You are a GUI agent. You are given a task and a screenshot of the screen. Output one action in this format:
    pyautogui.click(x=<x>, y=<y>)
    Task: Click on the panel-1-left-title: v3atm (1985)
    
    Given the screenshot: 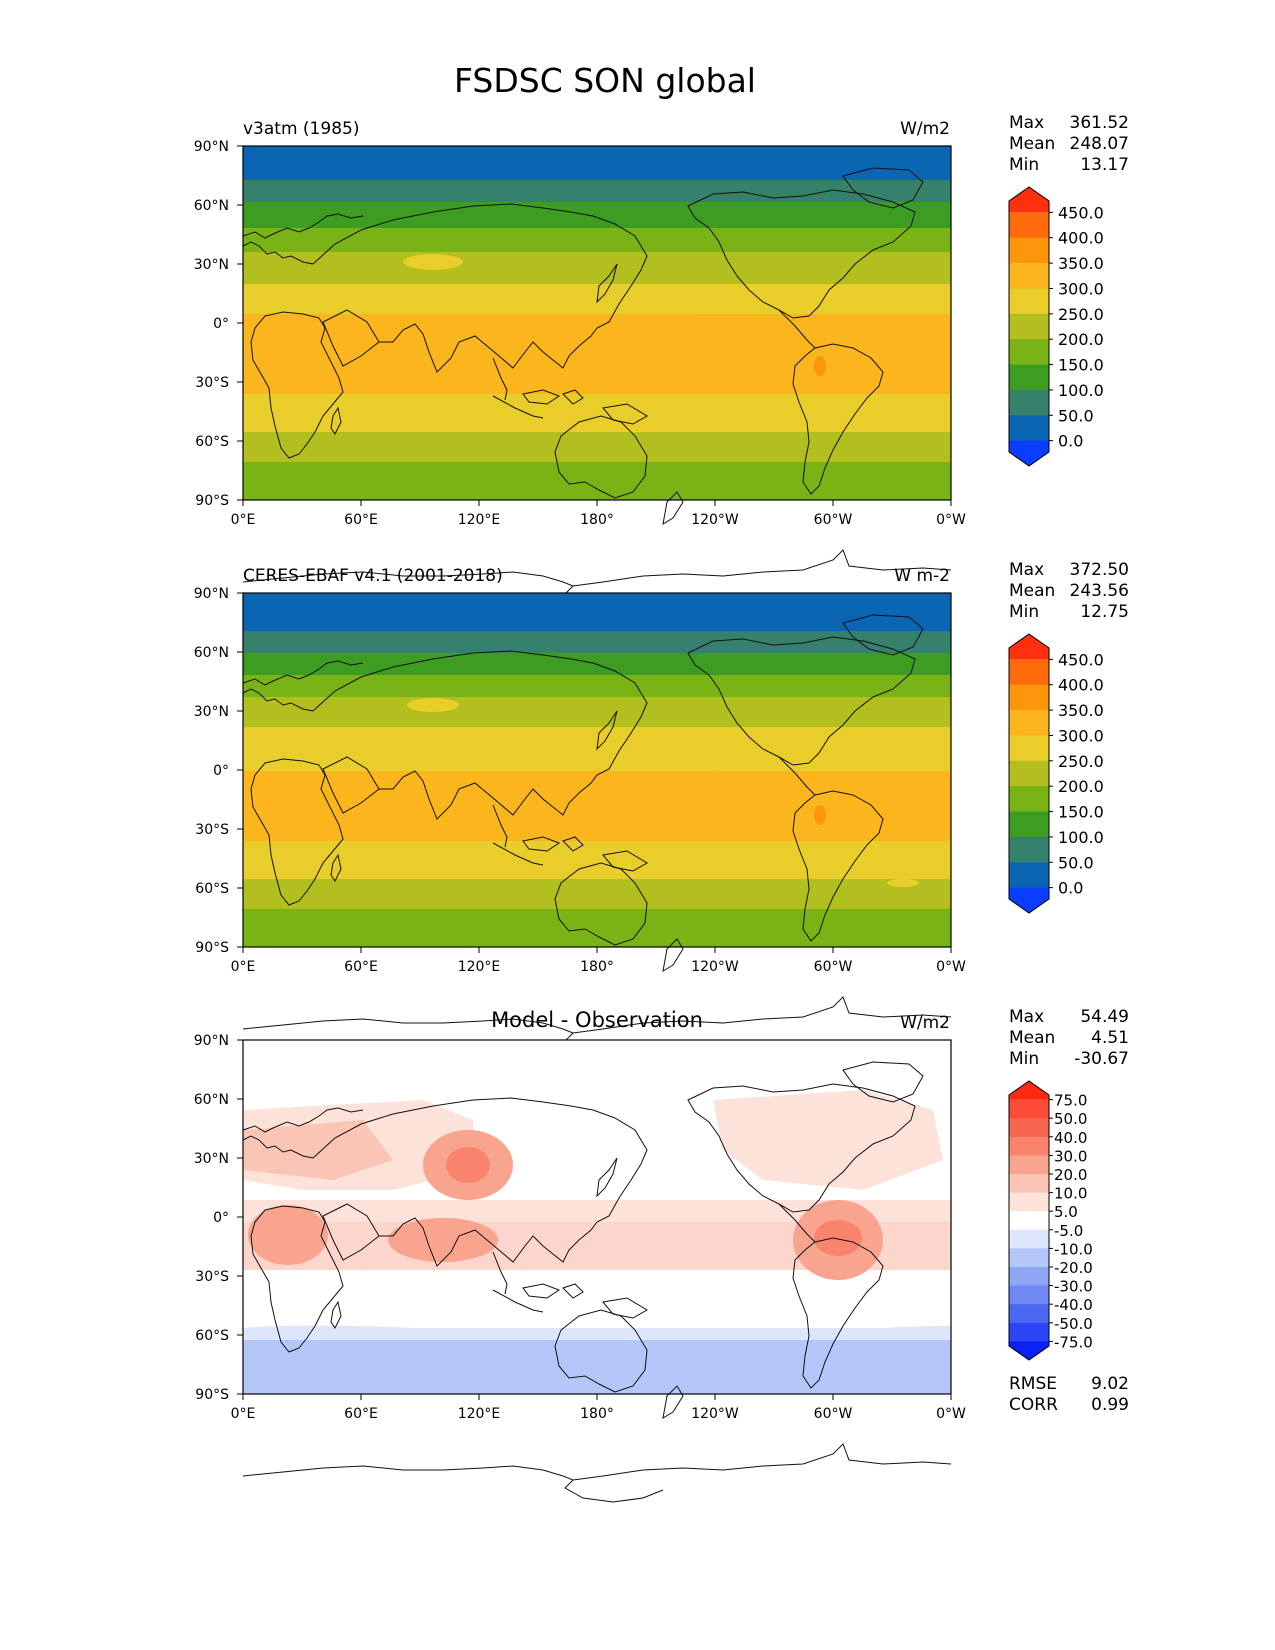 What is the action you would take?
    pyautogui.click(x=301, y=129)
    